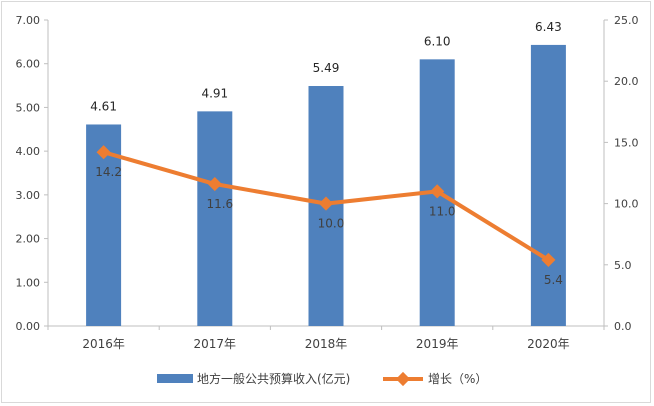 The image size is (654, 406). What do you see at coordinates (626, 142) in the screenshot?
I see `right-tick-label: 15.0` at bounding box center [626, 142].